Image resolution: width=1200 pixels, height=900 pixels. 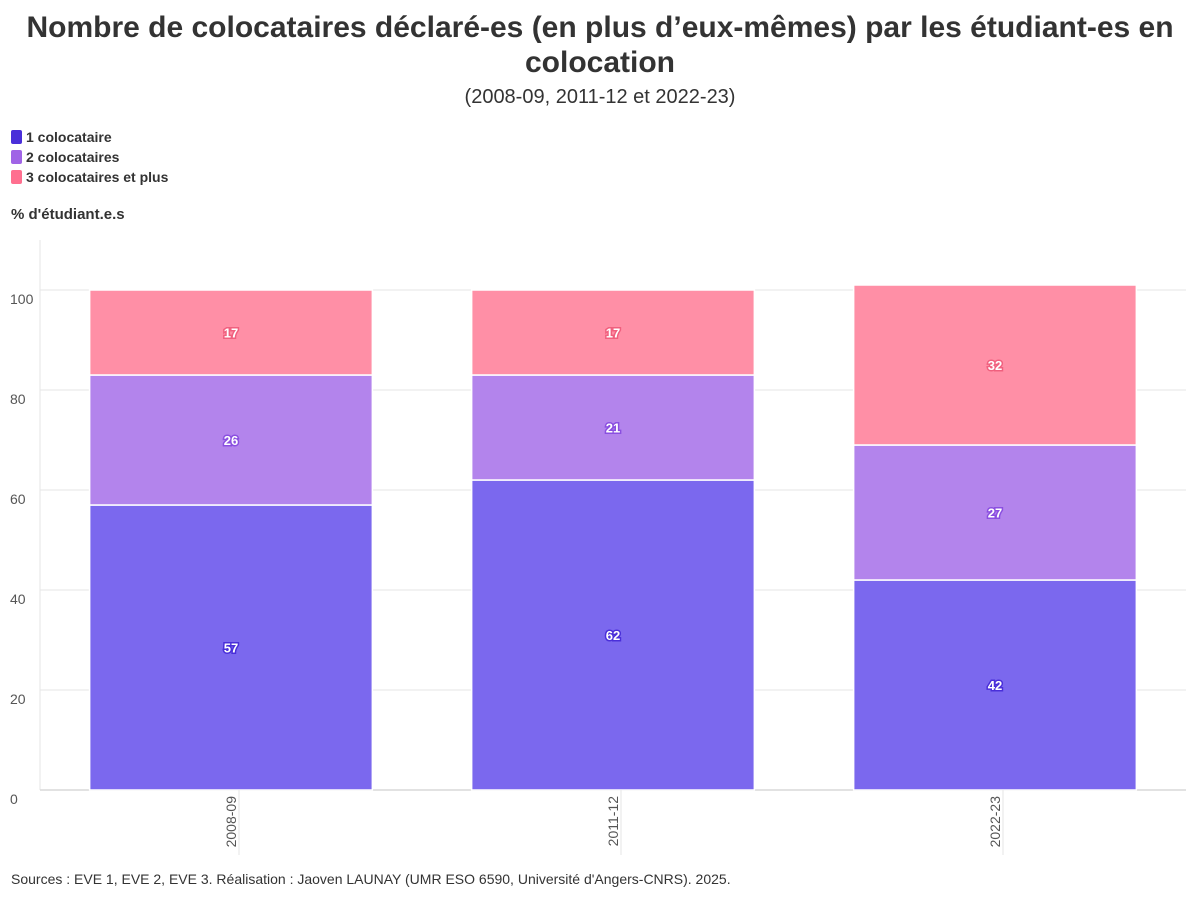 I want to click on legend-label: 1 colocataire, so click(x=69, y=137).